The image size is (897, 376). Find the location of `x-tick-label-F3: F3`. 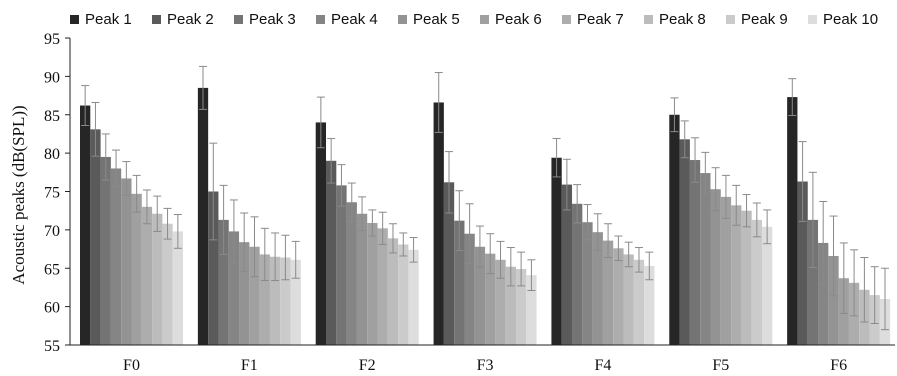

x-tick-label-F3: F3 is located at coordinates (485, 365).